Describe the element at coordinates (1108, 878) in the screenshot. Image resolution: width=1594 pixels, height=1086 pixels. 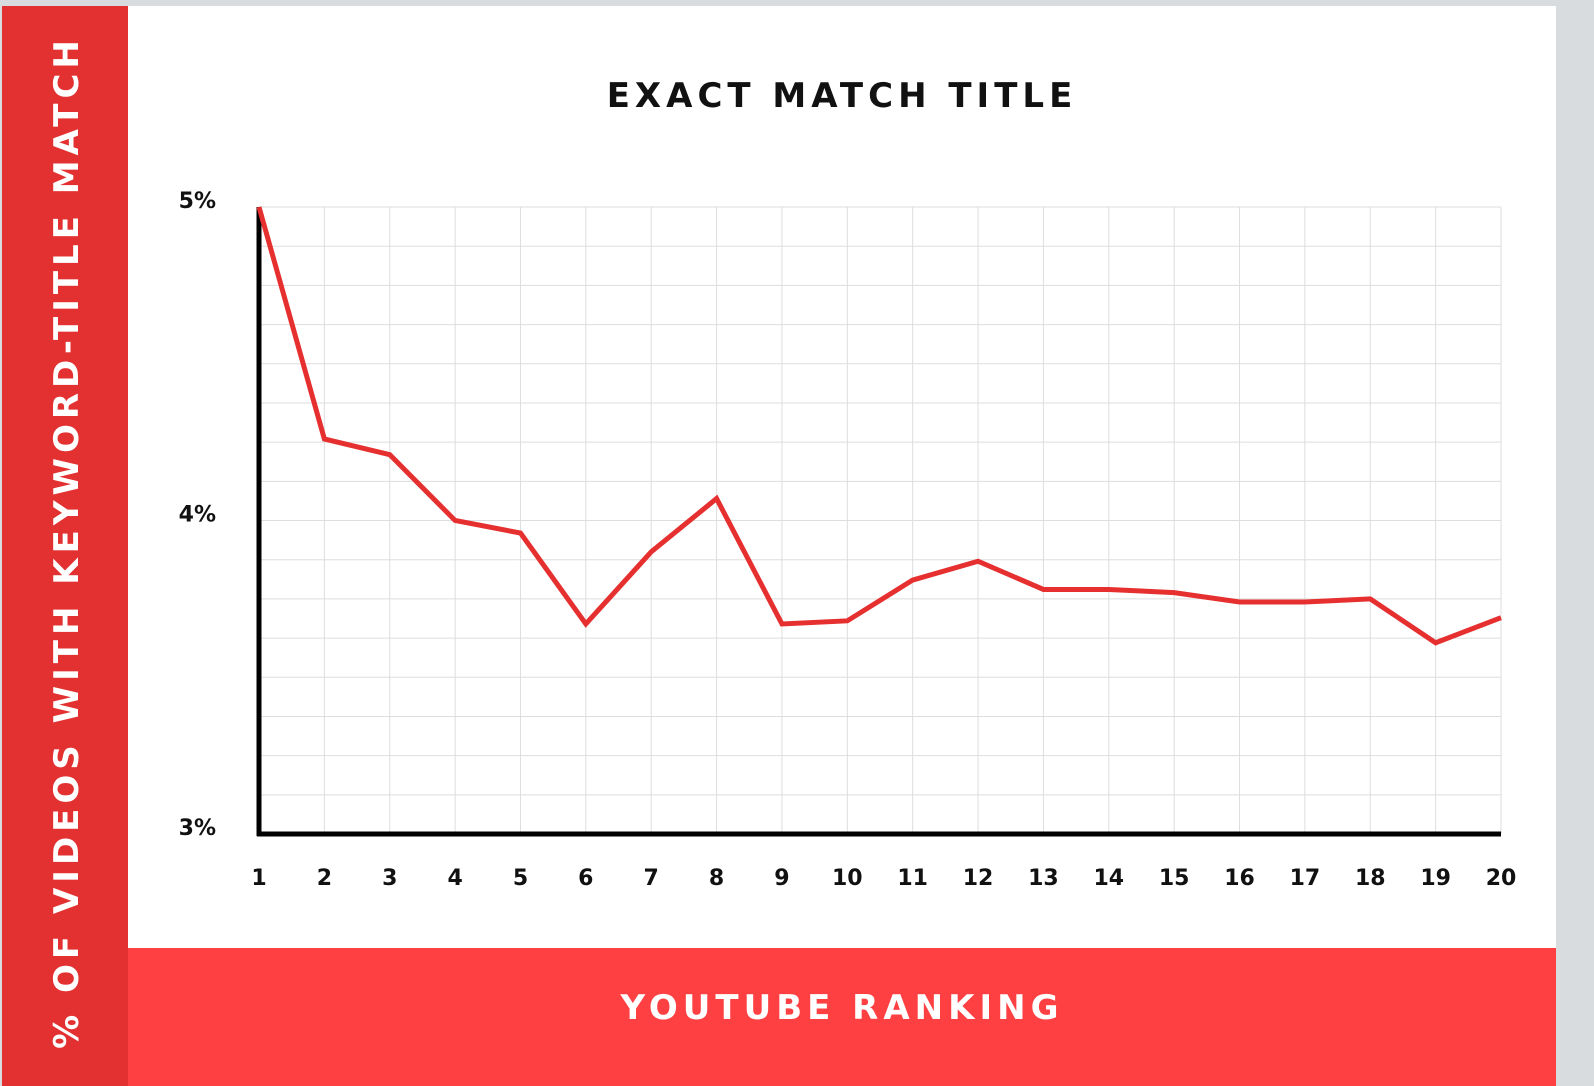
I see `x-tick-label: 14` at that location.